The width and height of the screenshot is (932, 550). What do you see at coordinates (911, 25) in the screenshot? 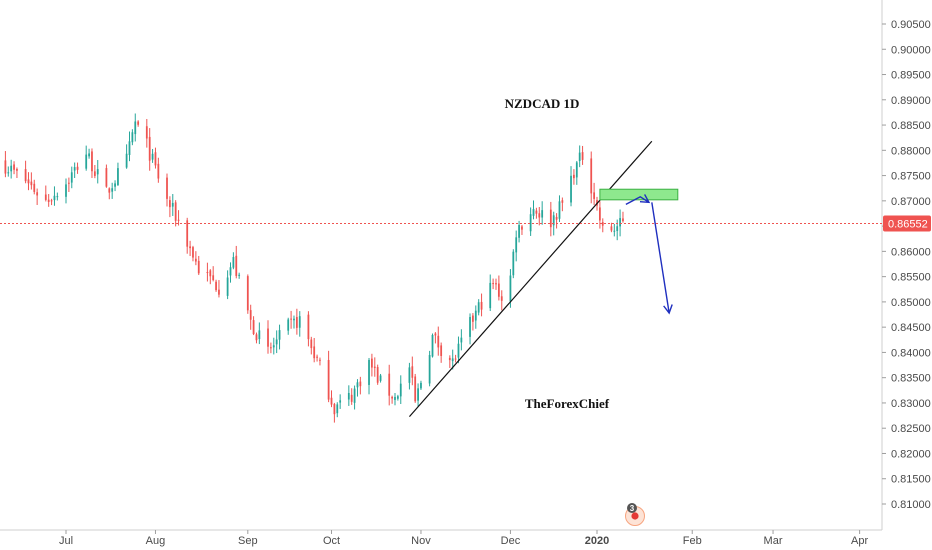
I see `price-tick-label: 0.90500` at bounding box center [911, 25].